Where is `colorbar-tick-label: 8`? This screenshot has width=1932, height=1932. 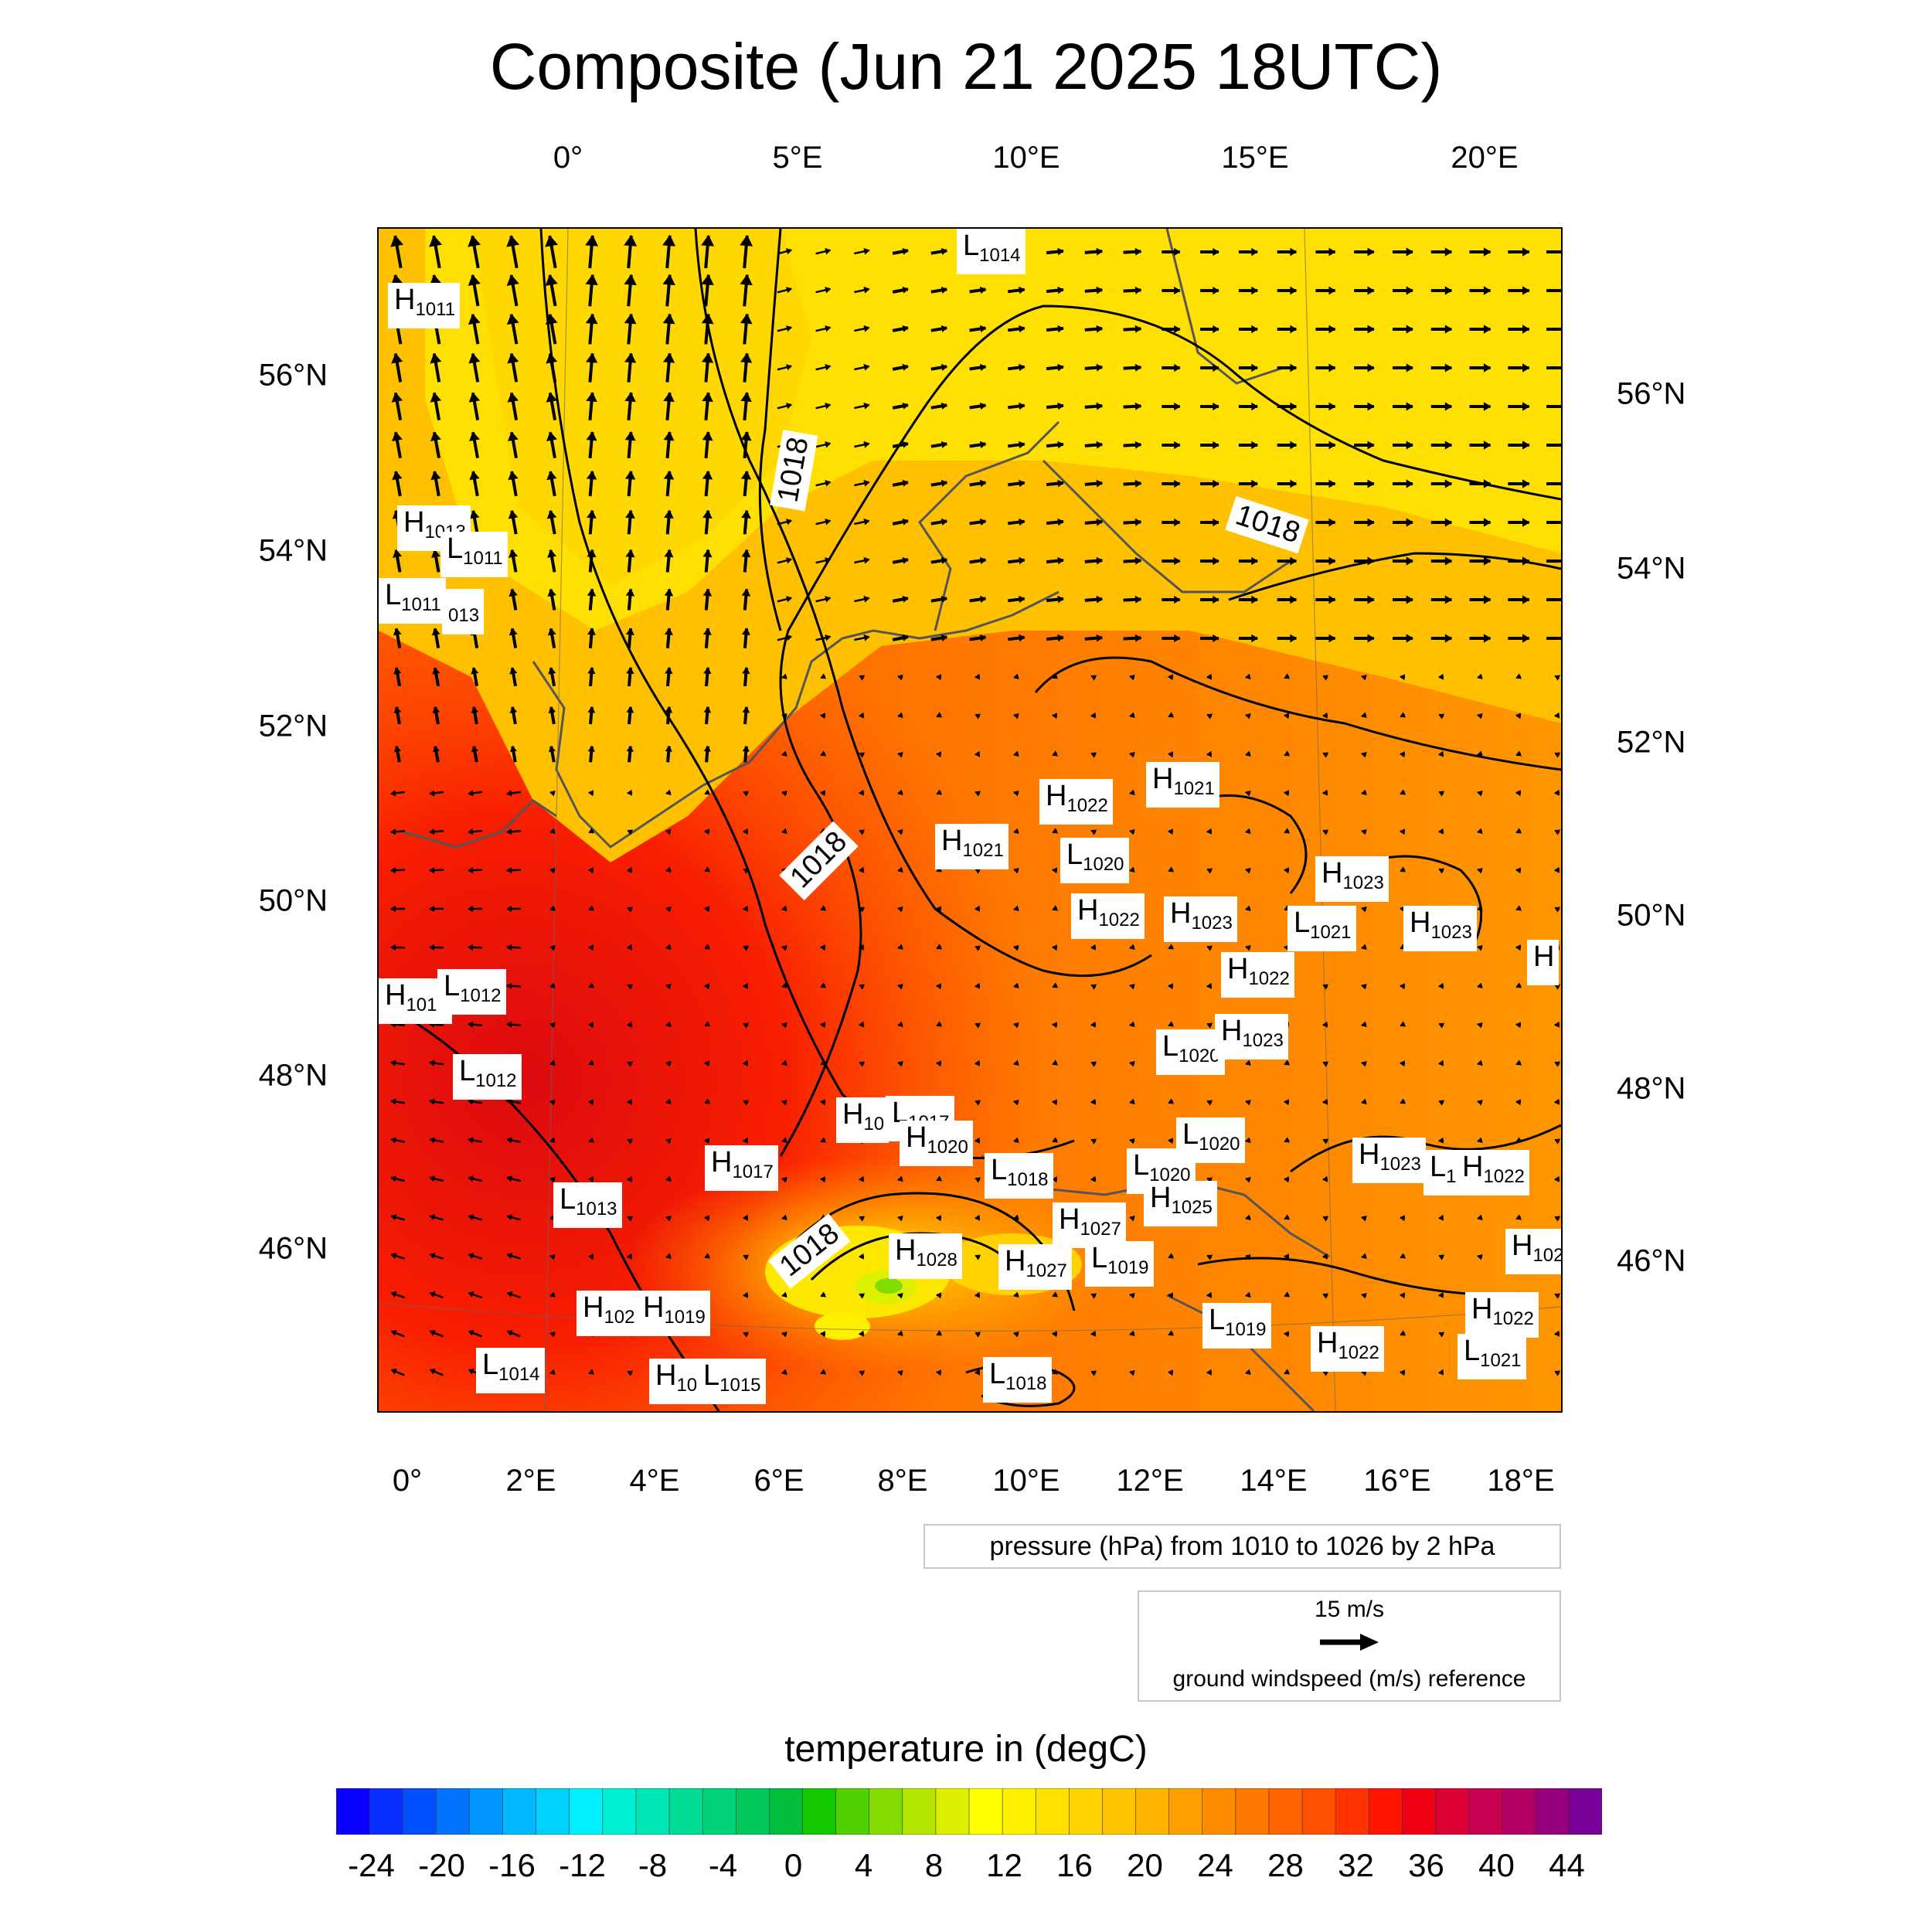
colorbar-tick-label: 8 is located at coordinates (934, 1865).